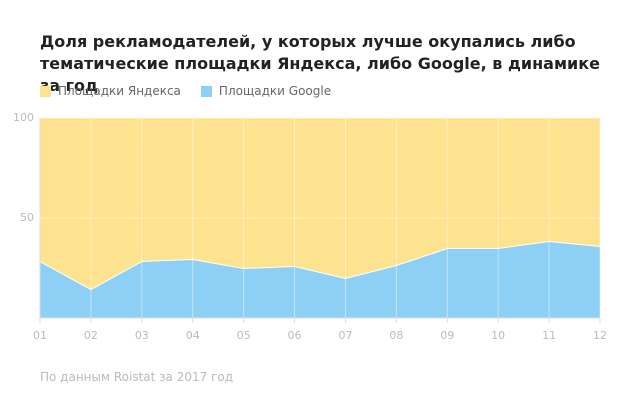 The image size is (640, 400). What do you see at coordinates (119, 91) in the screenshot?
I see `legend-label: Площадки Яндекса` at bounding box center [119, 91].